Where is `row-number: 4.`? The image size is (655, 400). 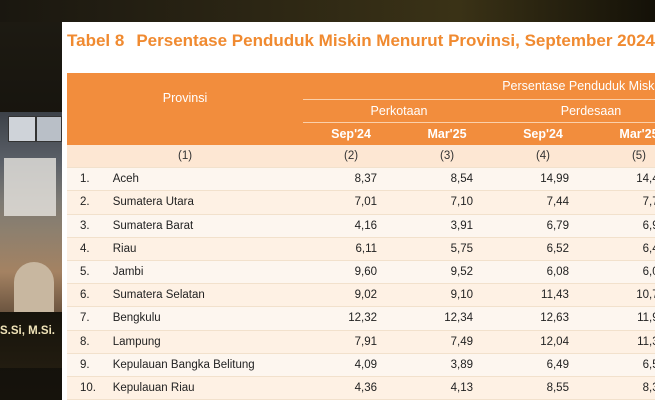
row-number: 4. is located at coordinates (87, 249).